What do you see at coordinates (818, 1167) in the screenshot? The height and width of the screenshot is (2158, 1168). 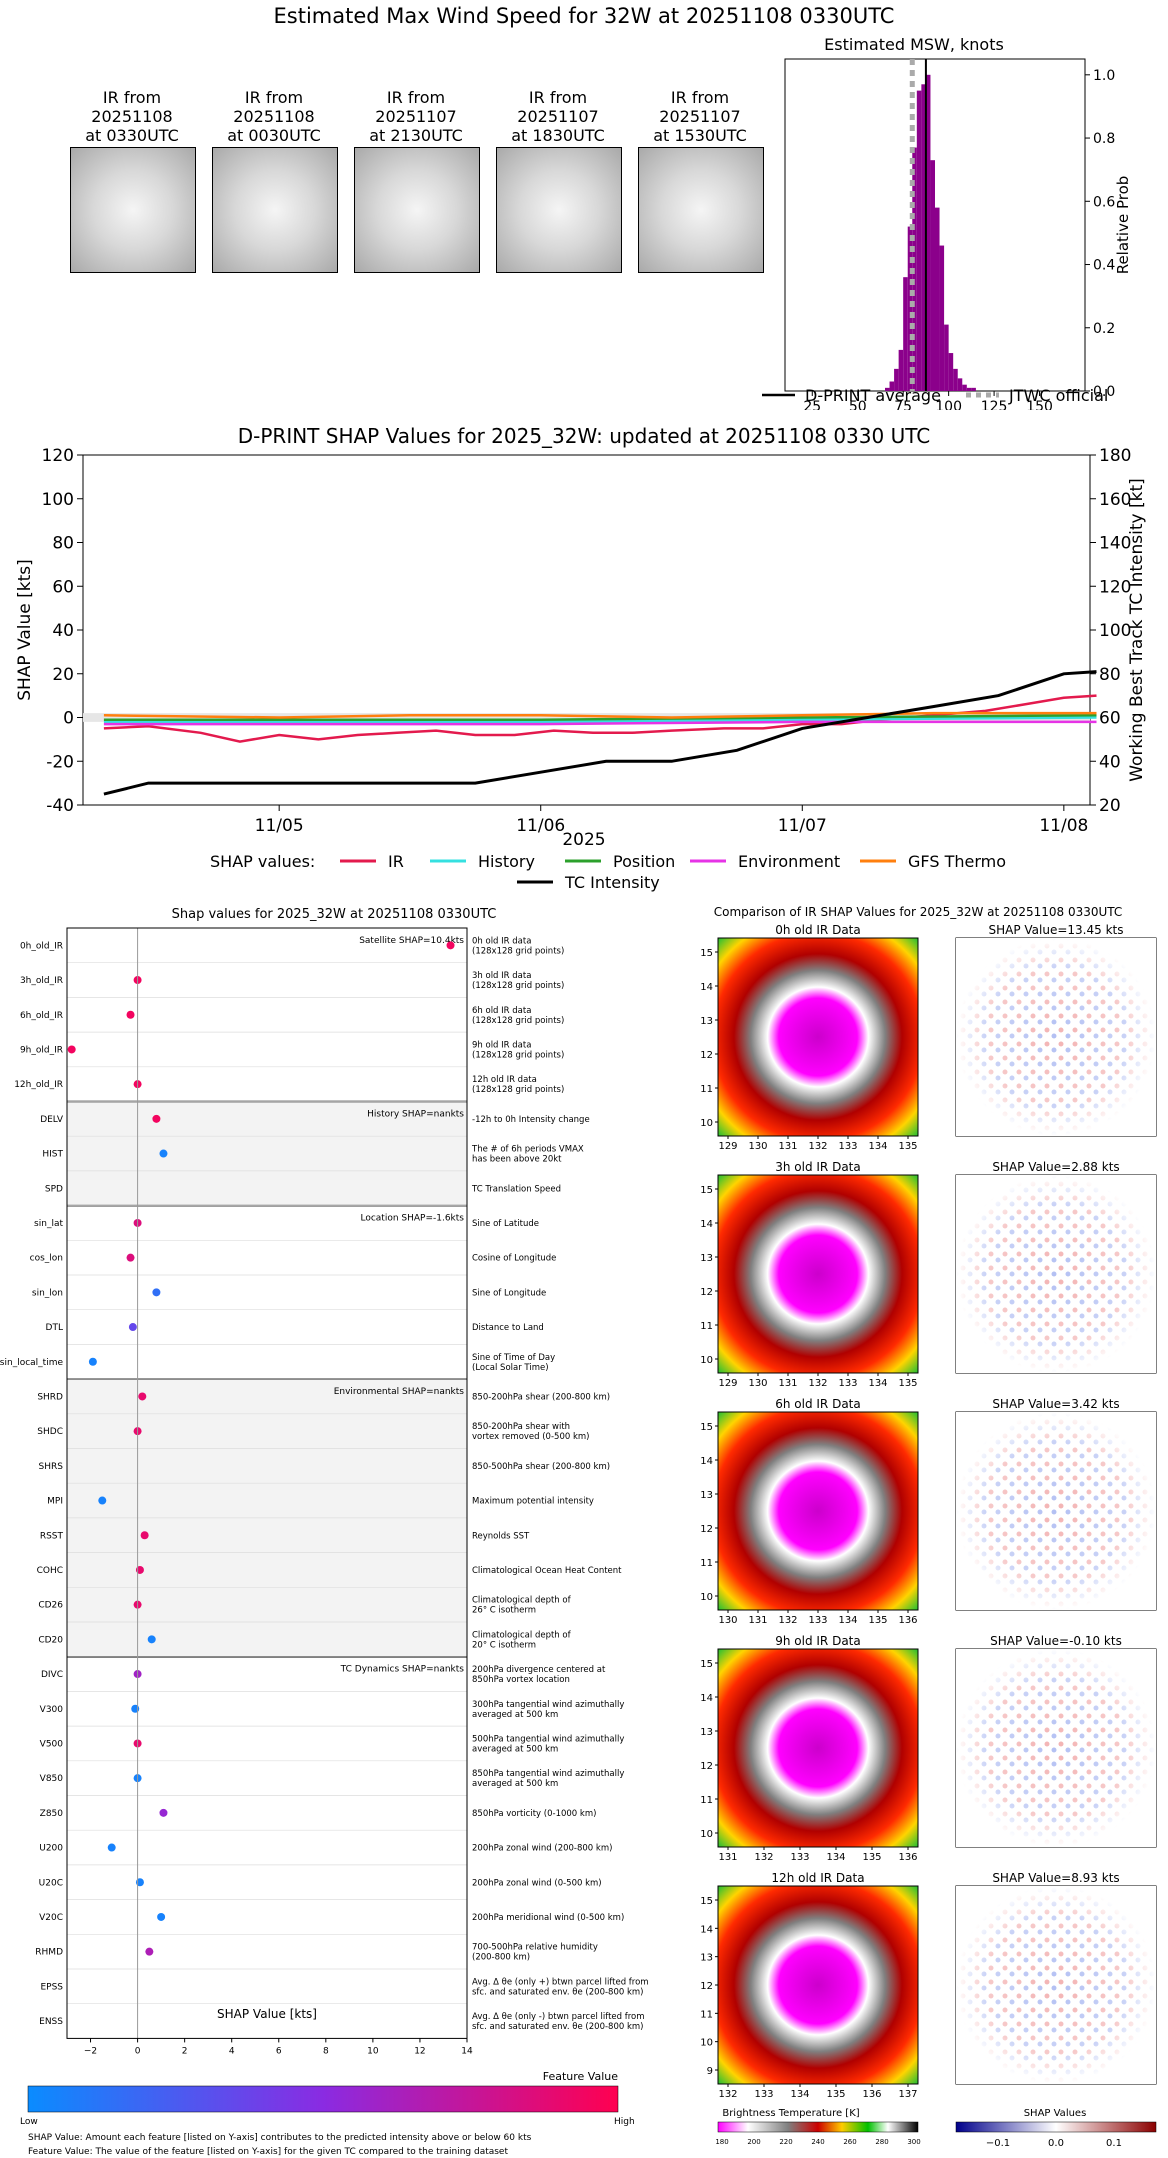 I see `ir-panel-title: 3h old IR Data` at bounding box center [818, 1167].